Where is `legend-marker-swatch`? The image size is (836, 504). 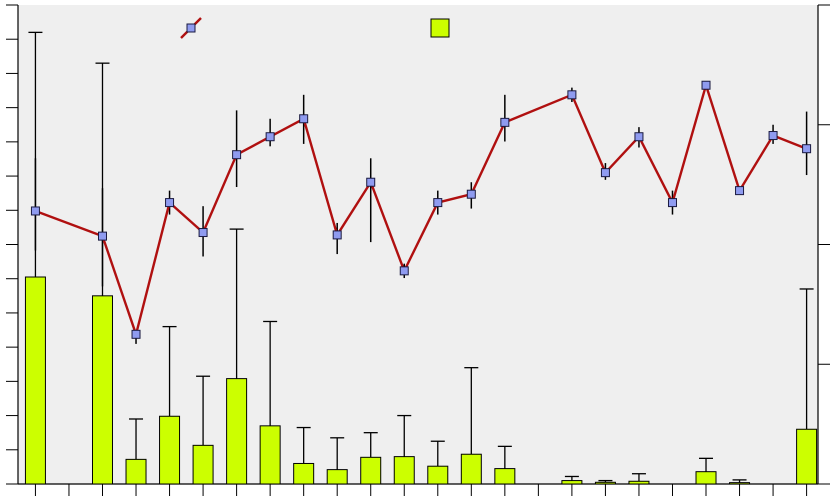
legend-marker-swatch is located at coordinates (191, 28).